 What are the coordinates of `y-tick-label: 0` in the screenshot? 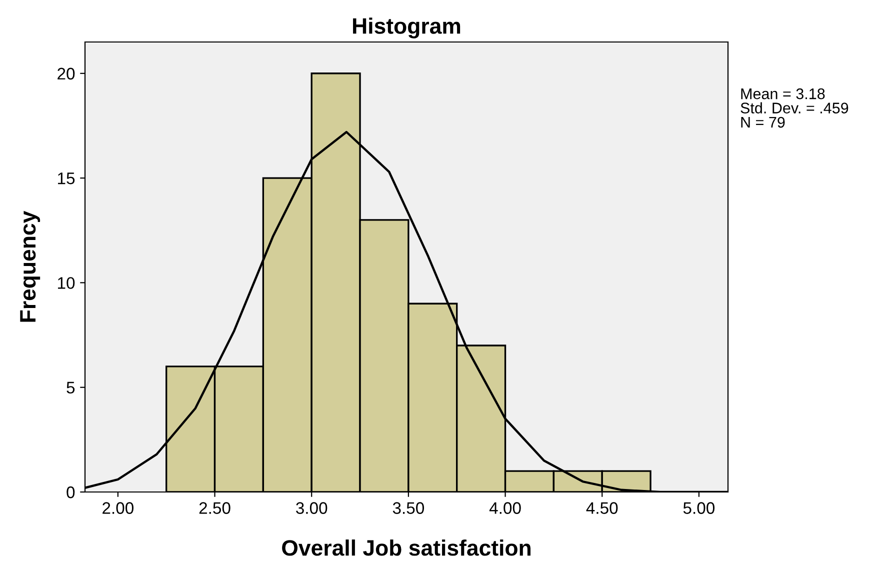 It's located at (70, 492).